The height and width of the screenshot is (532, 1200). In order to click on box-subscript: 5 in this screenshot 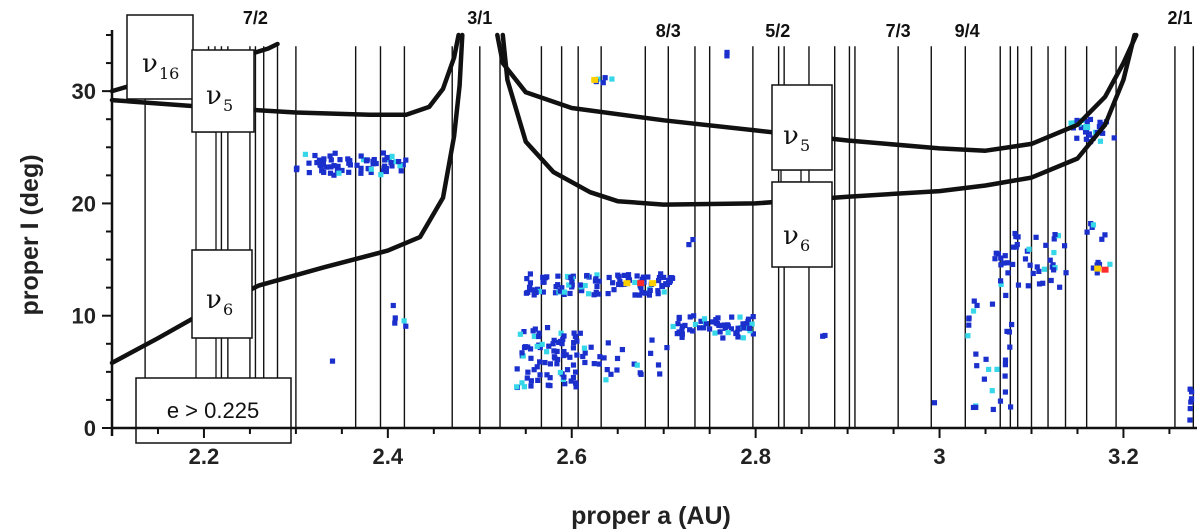, I will do `click(805, 145)`.